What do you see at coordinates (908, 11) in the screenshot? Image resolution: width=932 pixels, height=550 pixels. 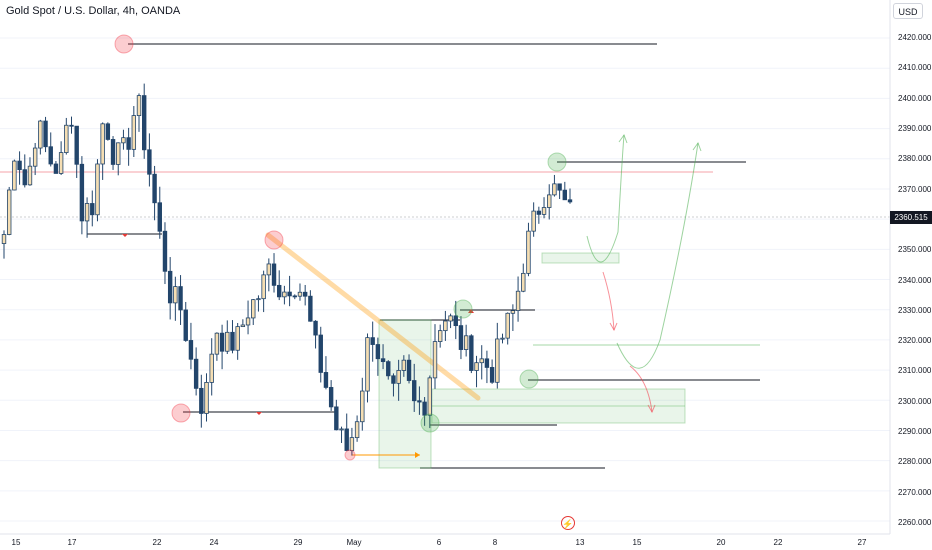 I see `currency-button: USD` at bounding box center [908, 11].